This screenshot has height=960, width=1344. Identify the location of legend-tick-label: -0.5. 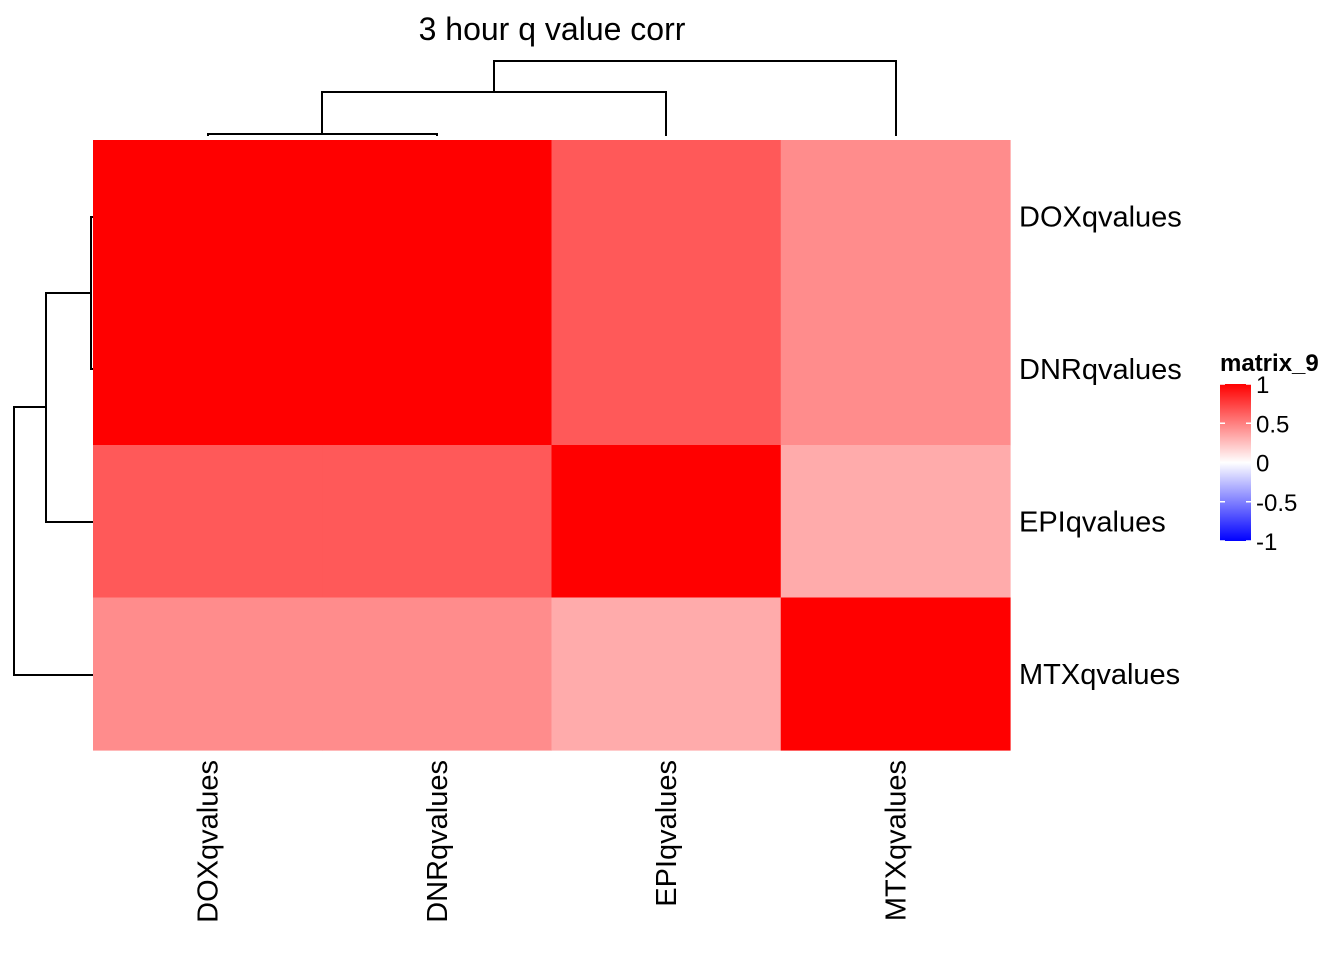
(1276, 503).